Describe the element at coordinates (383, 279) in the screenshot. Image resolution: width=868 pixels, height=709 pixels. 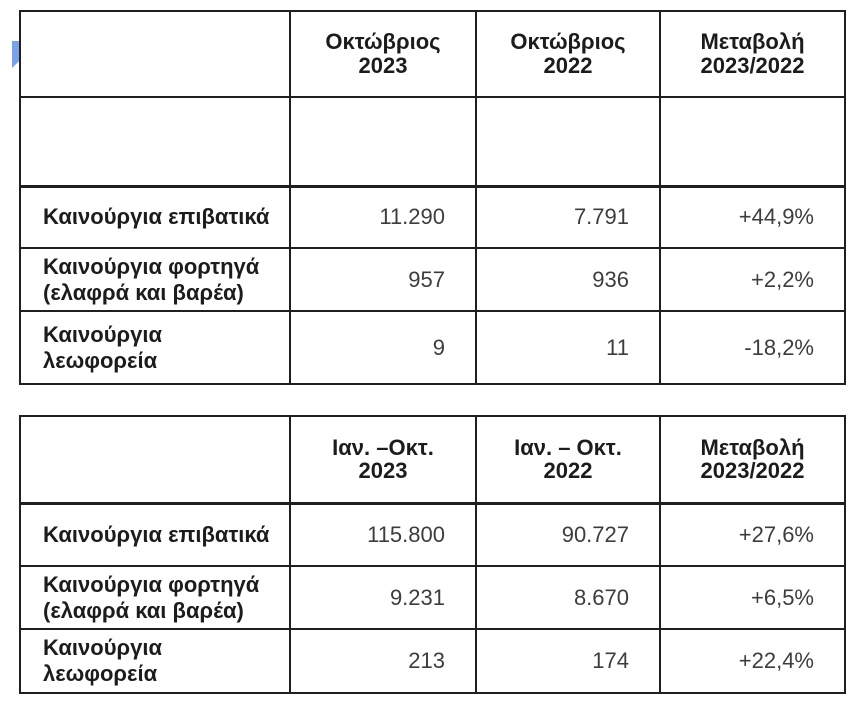
I see `value-cell: 957` at that location.